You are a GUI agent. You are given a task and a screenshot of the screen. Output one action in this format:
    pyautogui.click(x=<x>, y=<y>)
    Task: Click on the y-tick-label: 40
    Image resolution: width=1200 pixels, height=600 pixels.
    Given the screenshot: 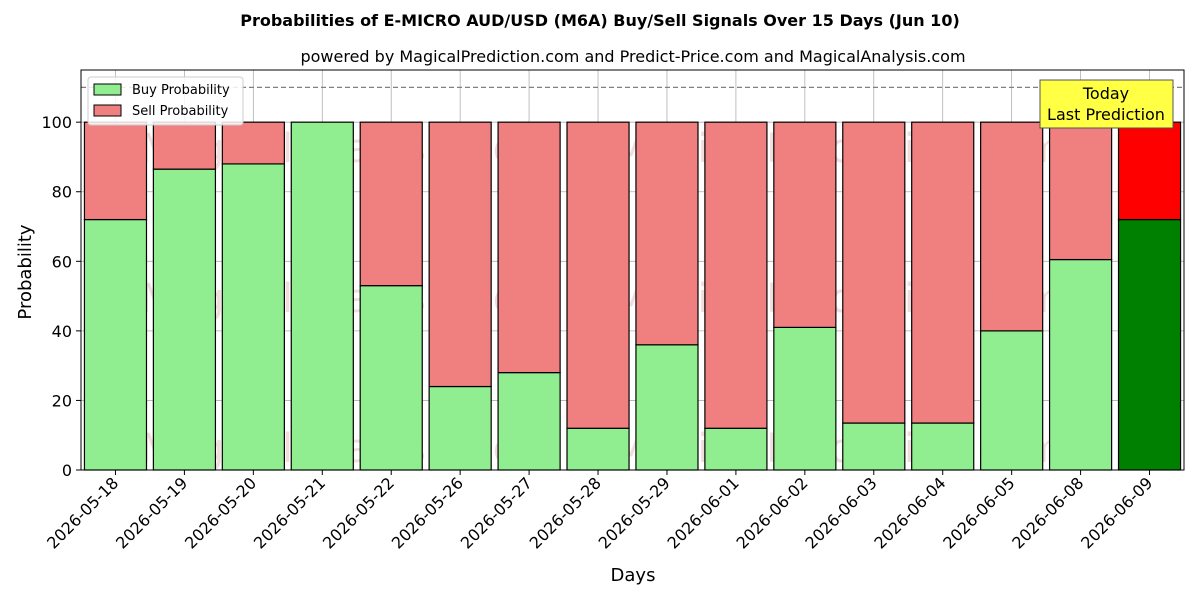 What is the action you would take?
    pyautogui.click(x=62, y=331)
    